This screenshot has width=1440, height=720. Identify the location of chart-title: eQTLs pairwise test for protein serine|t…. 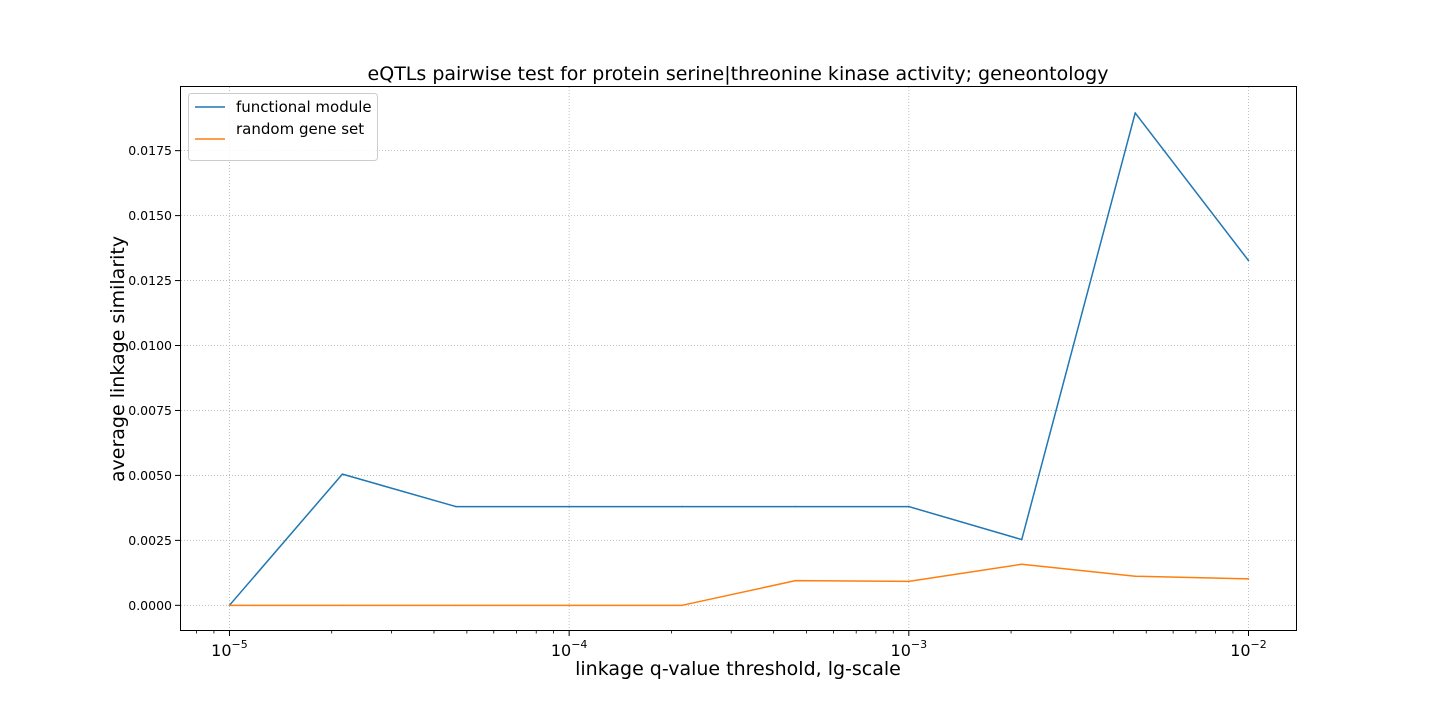
(738, 74).